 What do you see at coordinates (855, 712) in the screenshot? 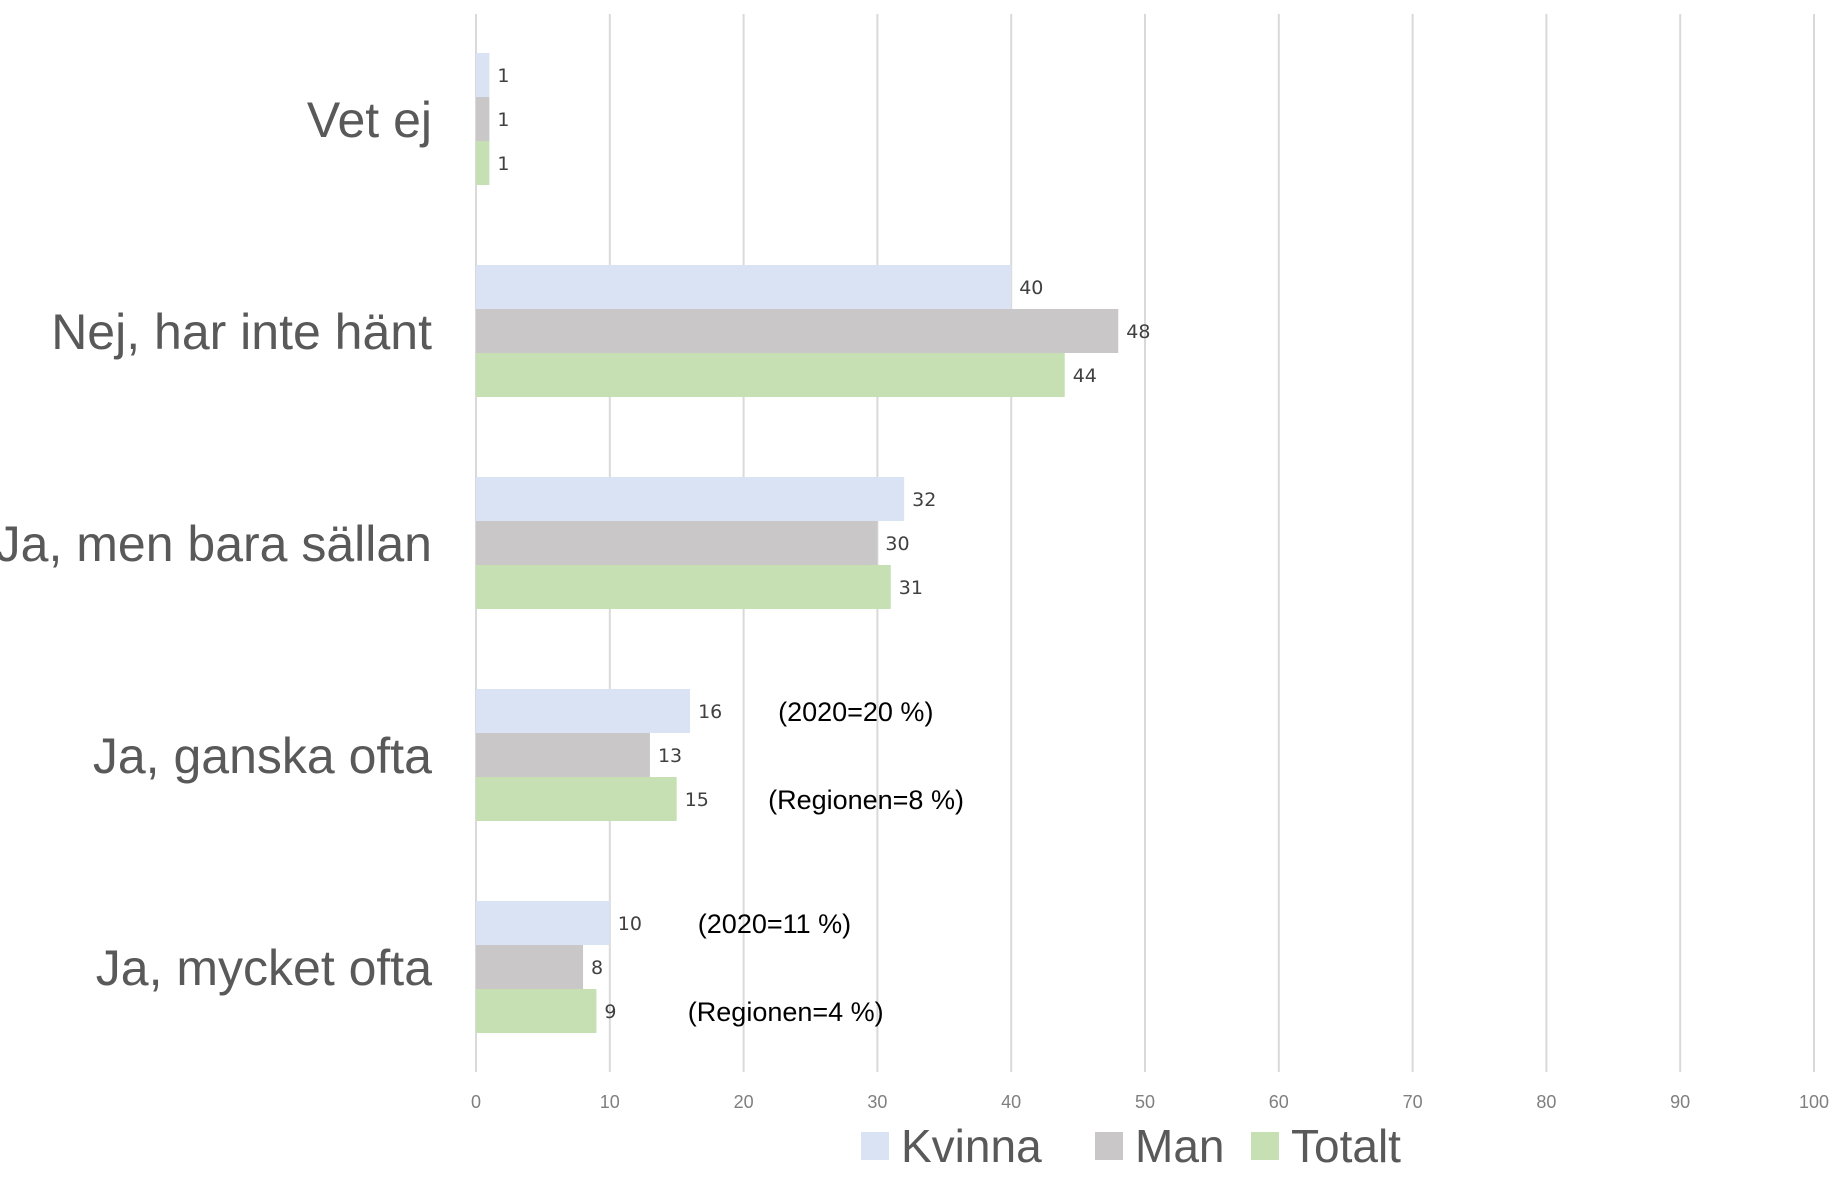
I see `annotation-0: (2020=20 %)` at bounding box center [855, 712].